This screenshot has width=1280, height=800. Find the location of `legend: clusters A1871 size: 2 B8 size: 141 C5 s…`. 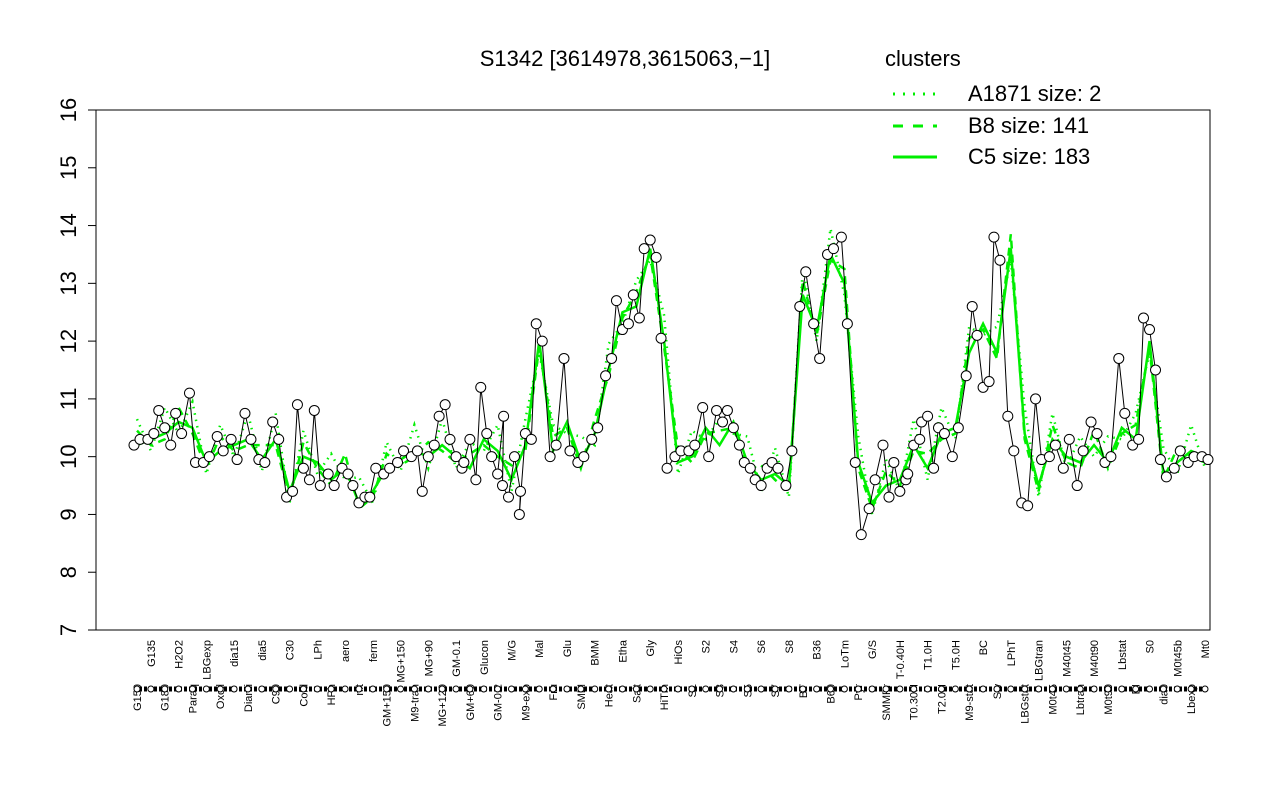

legend: clusters A1871 size: 2 B8 size: 141 C5 s… is located at coordinates (993, 107).